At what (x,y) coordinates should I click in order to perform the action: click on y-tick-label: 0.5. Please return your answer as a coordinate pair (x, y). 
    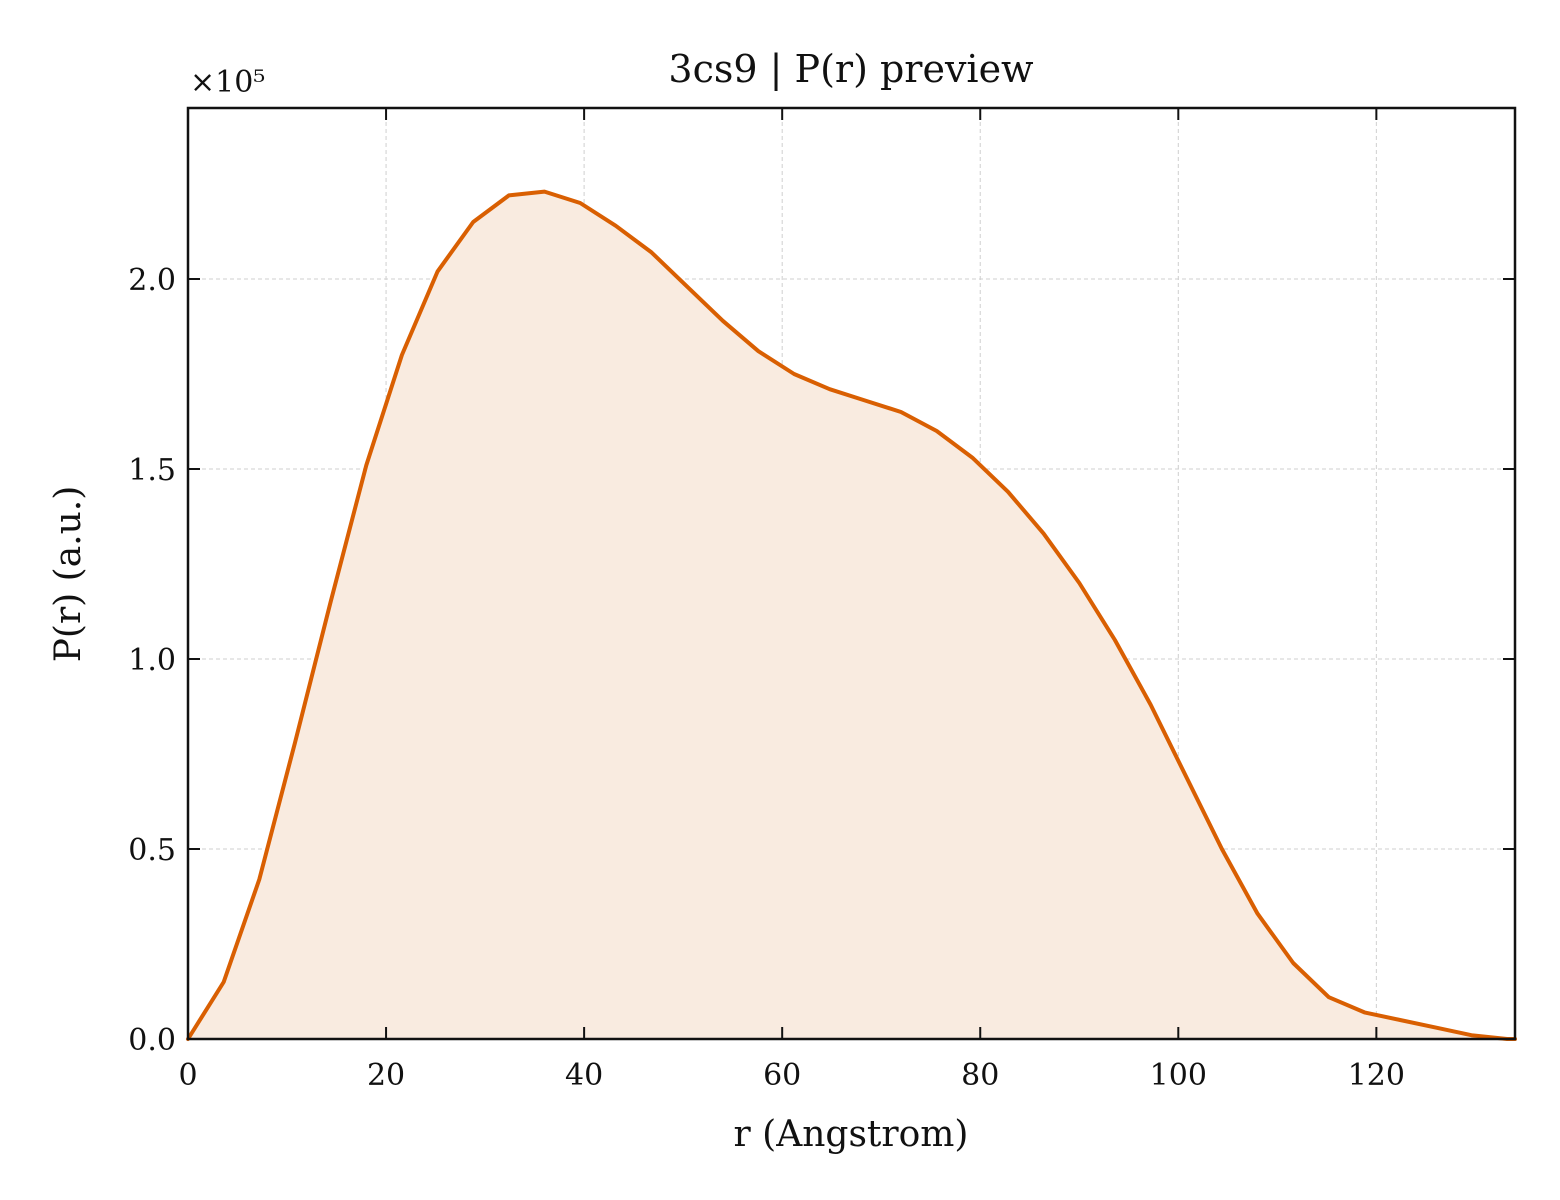
    Looking at the image, I should click on (152, 850).